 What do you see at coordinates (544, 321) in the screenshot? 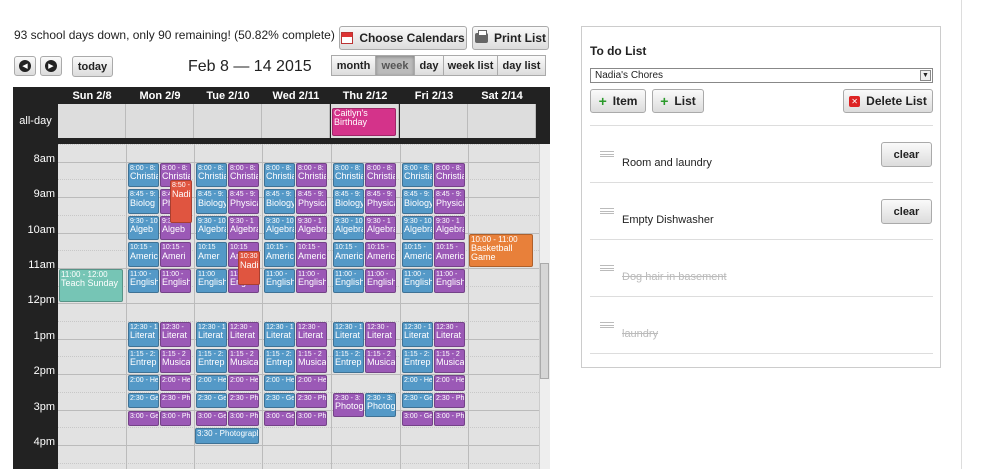
I see `calendar-scrollbar-thumb` at bounding box center [544, 321].